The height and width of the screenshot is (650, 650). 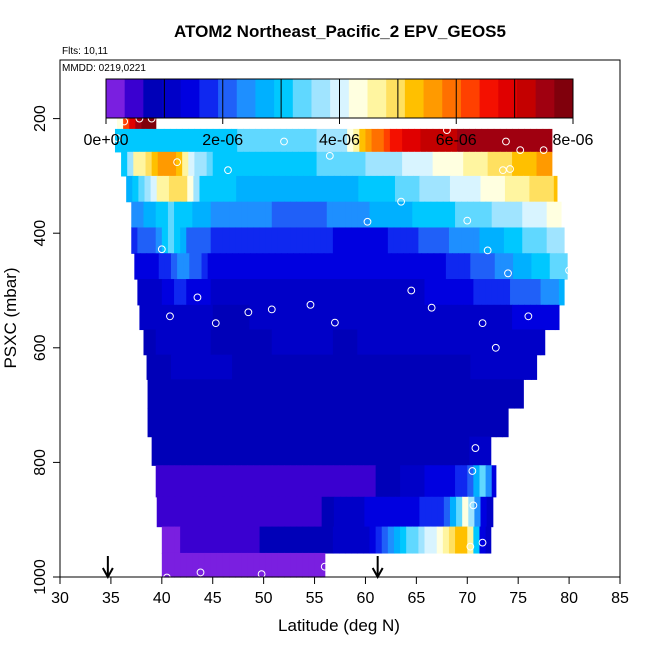 I want to click on y-tick-label: 800, so click(x=40, y=462).